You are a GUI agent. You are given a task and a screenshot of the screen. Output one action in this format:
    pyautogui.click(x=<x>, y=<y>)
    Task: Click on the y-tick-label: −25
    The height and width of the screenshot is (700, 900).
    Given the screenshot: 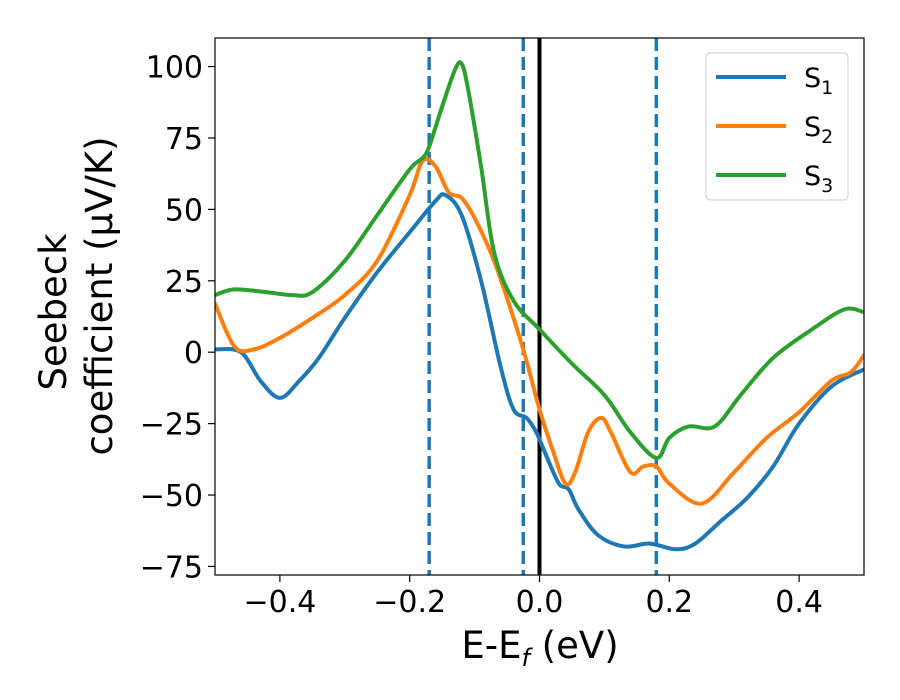 What is the action you would take?
    pyautogui.click(x=171, y=425)
    